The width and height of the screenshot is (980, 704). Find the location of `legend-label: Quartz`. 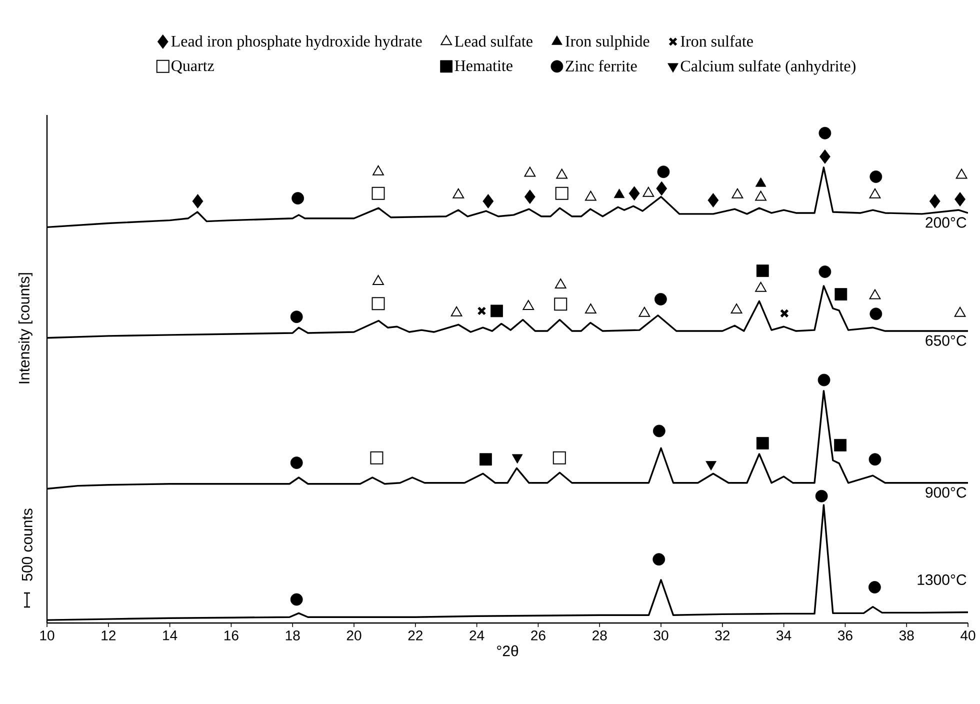

legend-label: Quartz is located at coordinates (193, 67).